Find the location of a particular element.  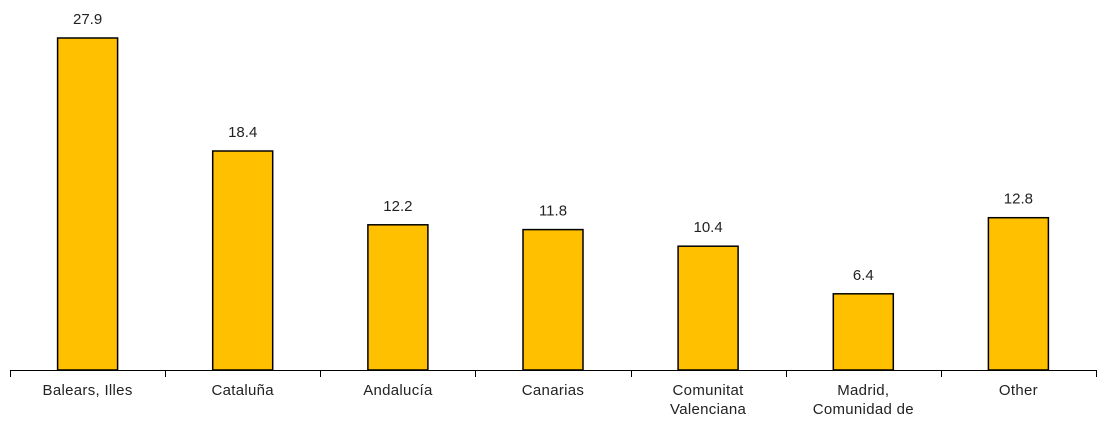

x-tick-label-line: Balears, Illes is located at coordinates (88, 390).